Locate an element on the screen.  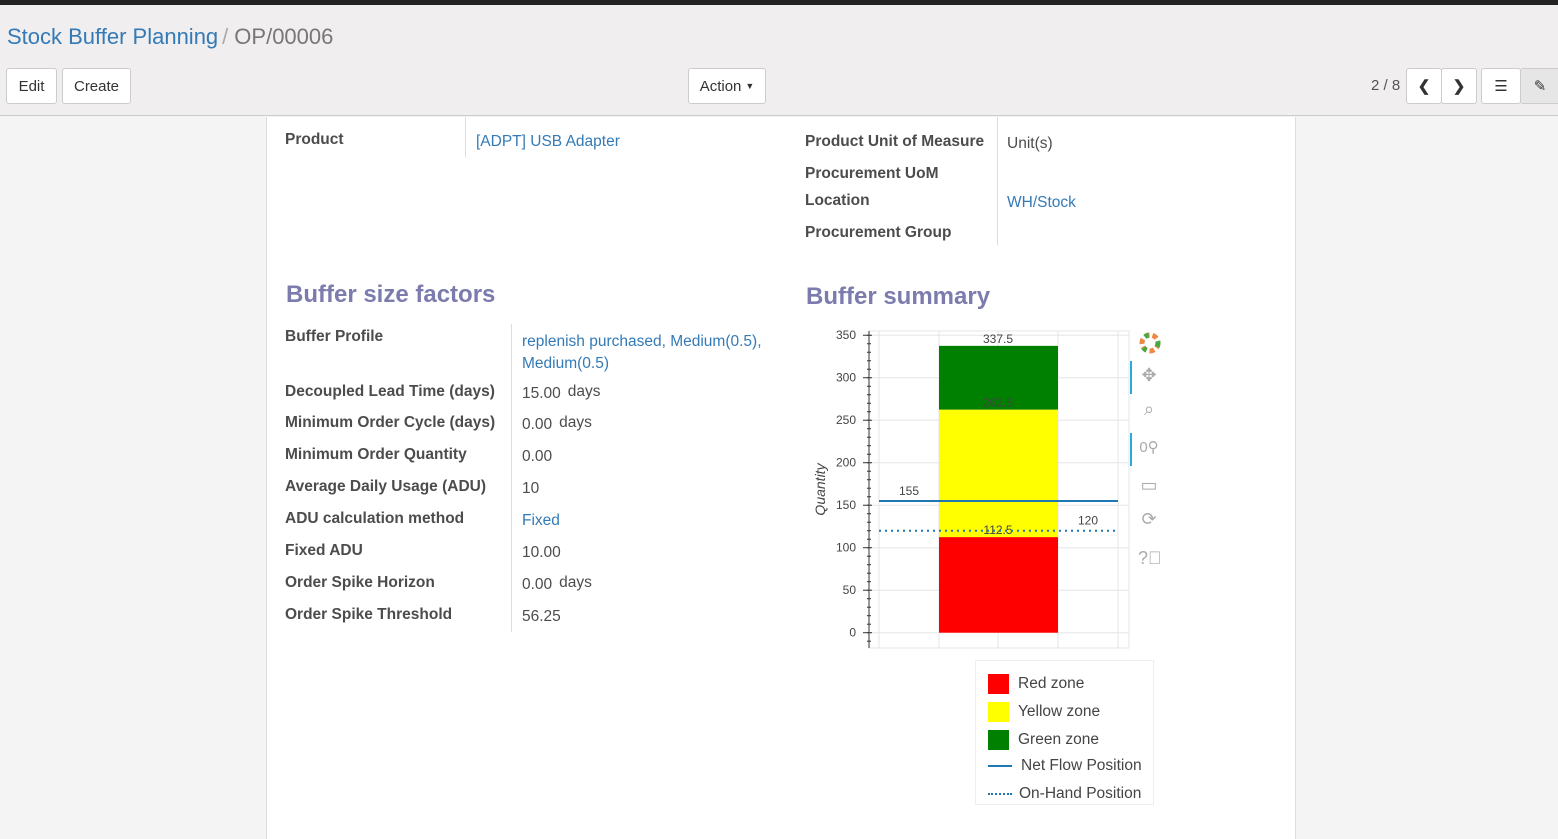
factor-label: Decoupled Lead Time (days) is located at coordinates (390, 391).